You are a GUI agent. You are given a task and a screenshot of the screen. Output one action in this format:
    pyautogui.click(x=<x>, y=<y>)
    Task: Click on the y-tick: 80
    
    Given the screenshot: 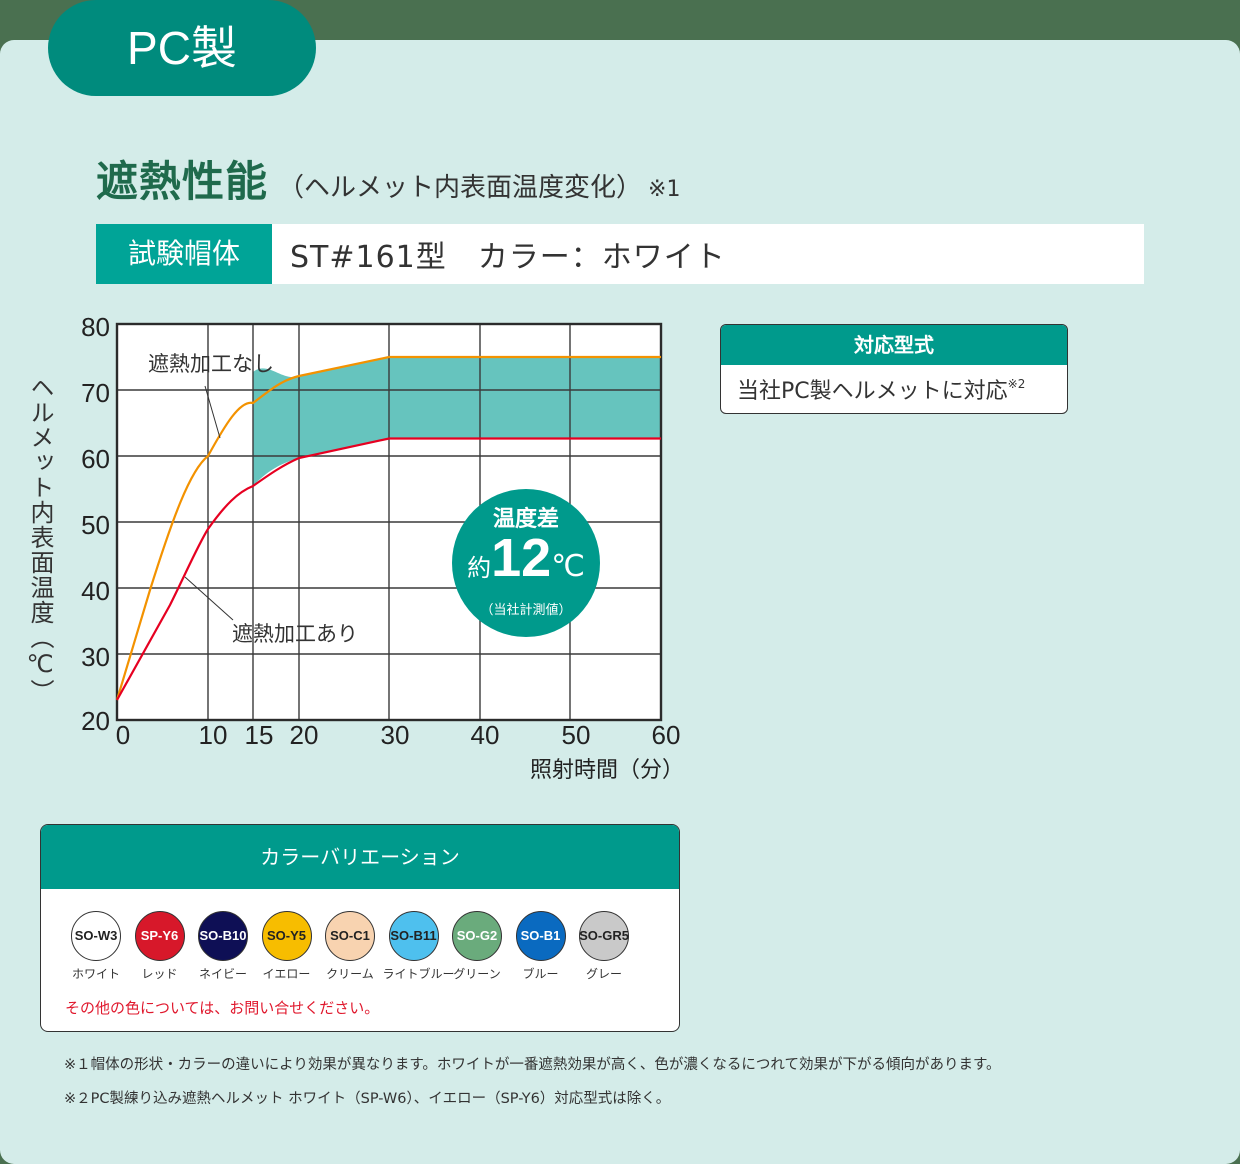 What is the action you would take?
    pyautogui.click(x=95, y=327)
    